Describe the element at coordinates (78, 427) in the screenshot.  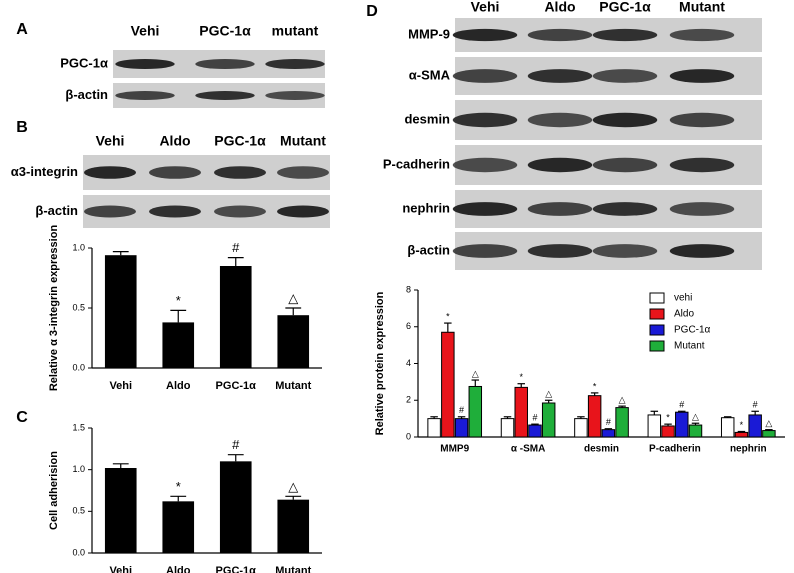
I see `y-tick-label: 1.5` at that location.